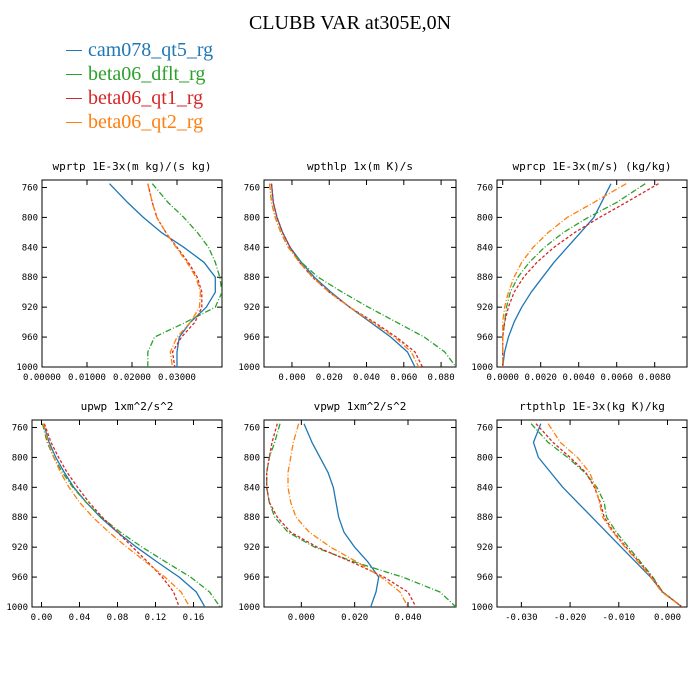 This screenshot has height=700, width=700. Describe the element at coordinates (156, 618) in the screenshot. I see `x-tick-label: 0.12` at that location.